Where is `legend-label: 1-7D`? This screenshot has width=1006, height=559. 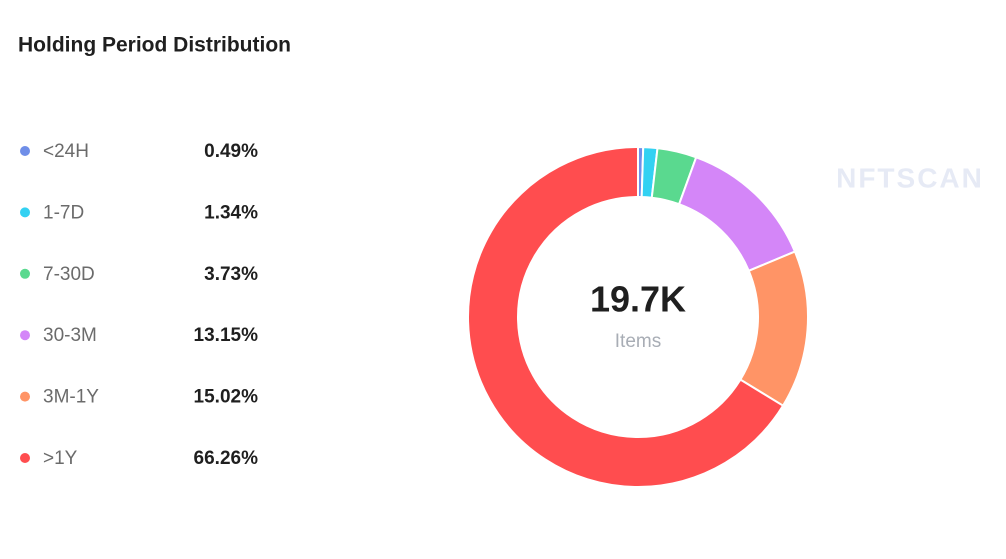
legend-label: 1-7D is located at coordinates (63, 212).